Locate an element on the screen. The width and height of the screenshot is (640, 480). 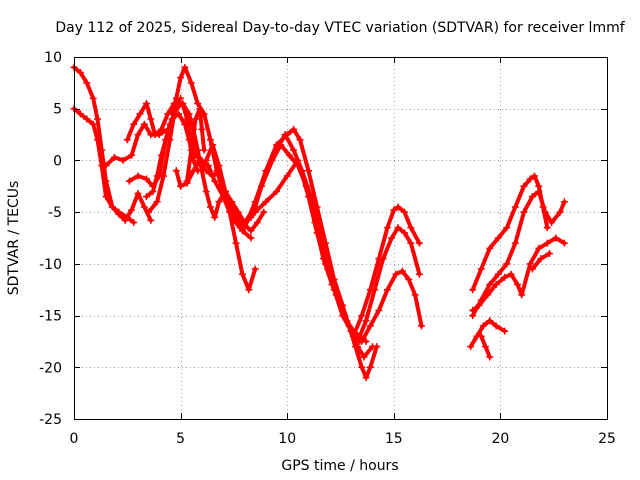
y-tick-label: 0 is located at coordinates (57, 161).